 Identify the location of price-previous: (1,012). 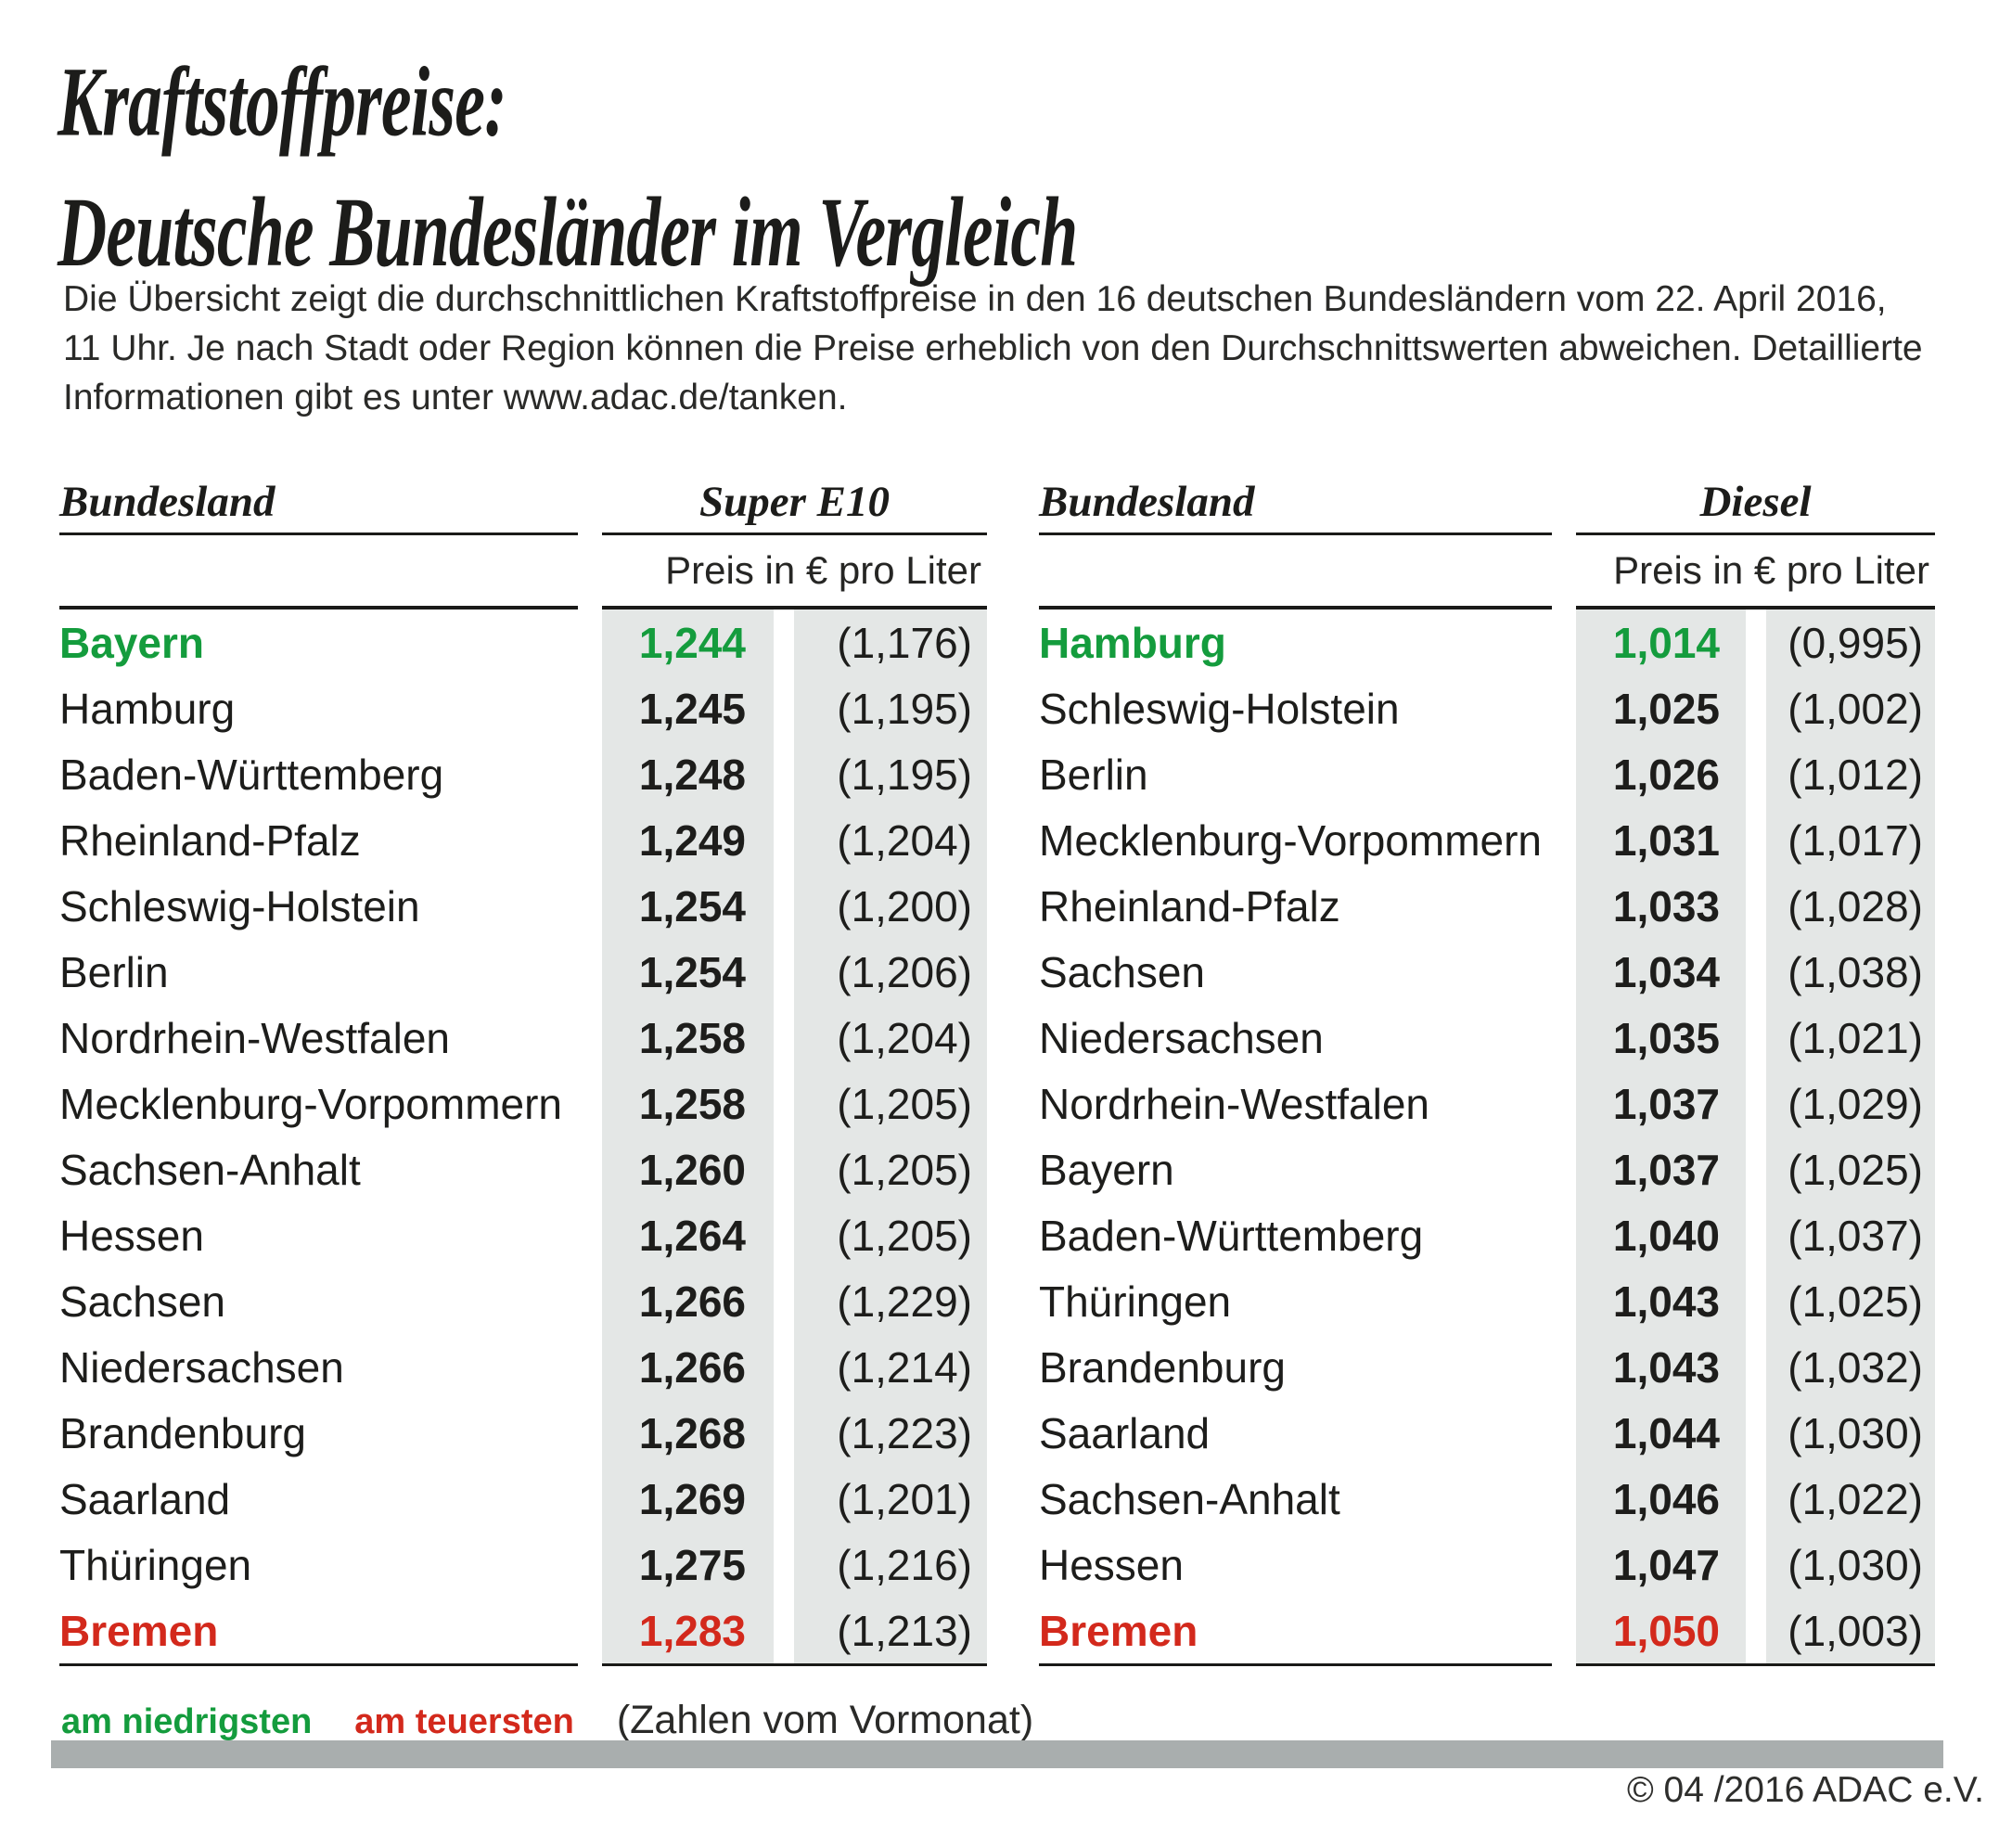
(1850, 774).